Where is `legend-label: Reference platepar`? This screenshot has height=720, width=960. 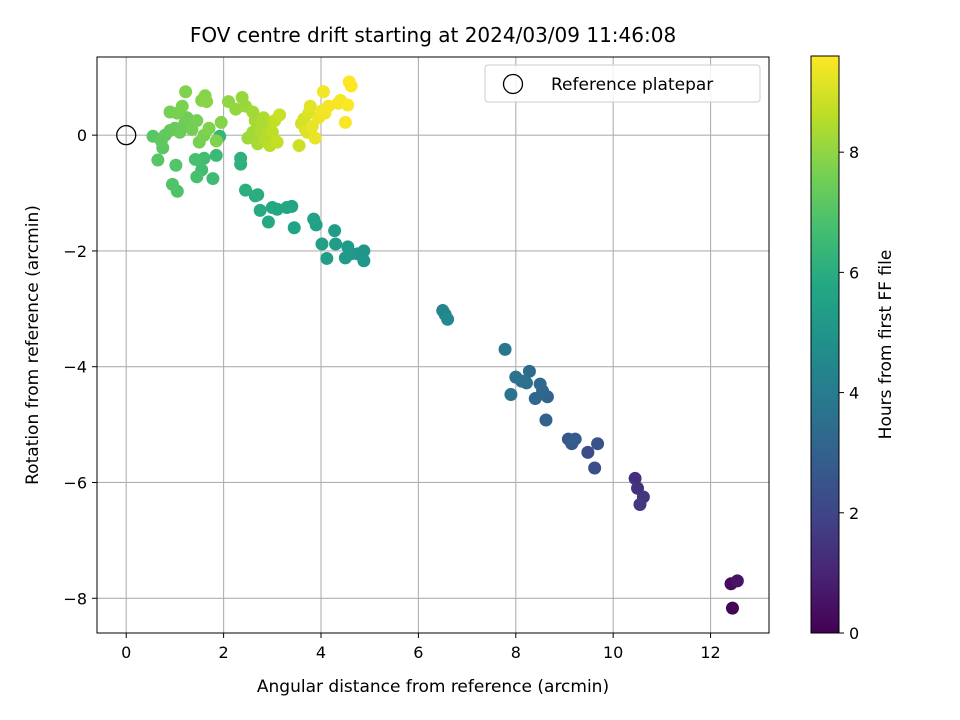
legend-label: Reference platepar is located at coordinates (632, 85).